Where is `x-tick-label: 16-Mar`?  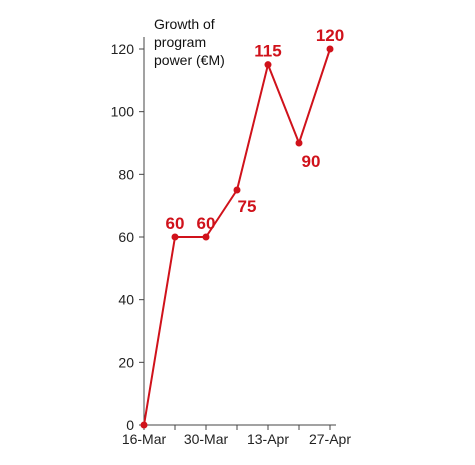
x-tick-label: 16-Mar is located at coordinates (144, 439).